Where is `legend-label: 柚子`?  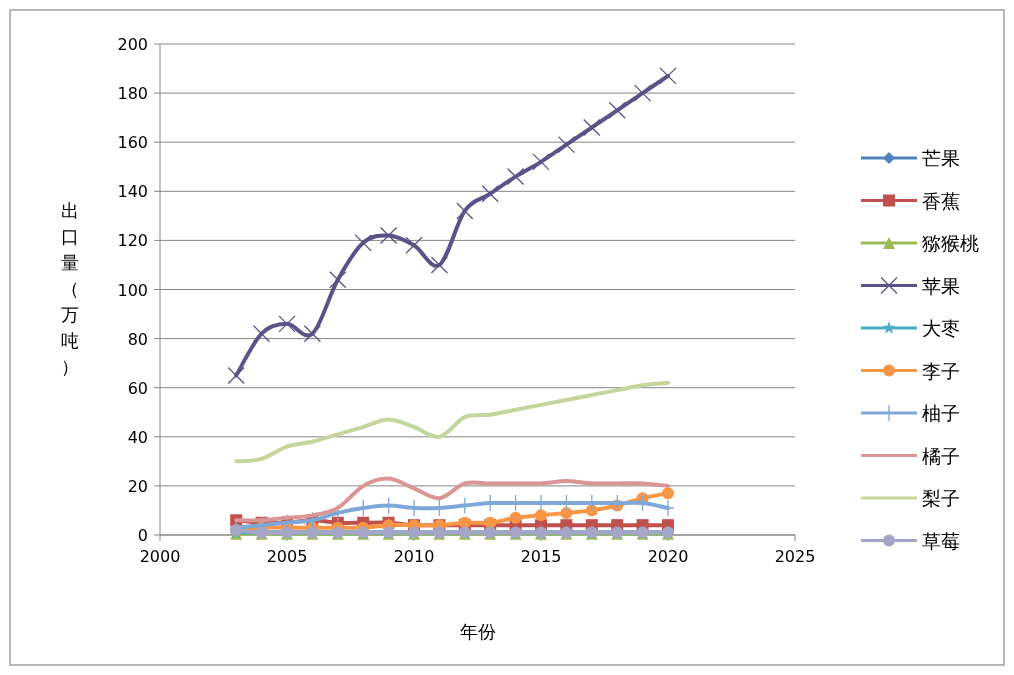 legend-label: 柚子 is located at coordinates (941, 413).